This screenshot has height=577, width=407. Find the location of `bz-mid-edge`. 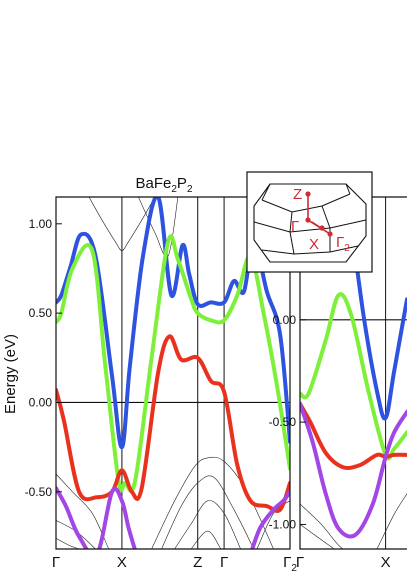

bz-mid-edge is located at coordinates (310, 226).